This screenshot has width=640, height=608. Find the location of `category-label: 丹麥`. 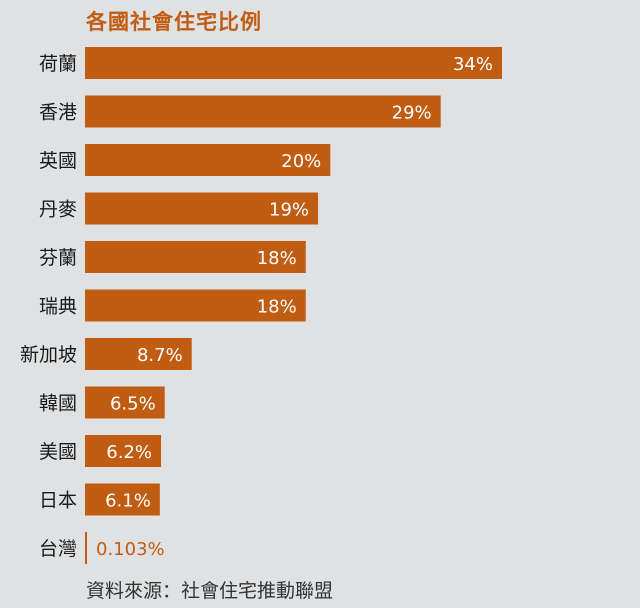

category-label: 丹麥 is located at coordinates (58, 210).